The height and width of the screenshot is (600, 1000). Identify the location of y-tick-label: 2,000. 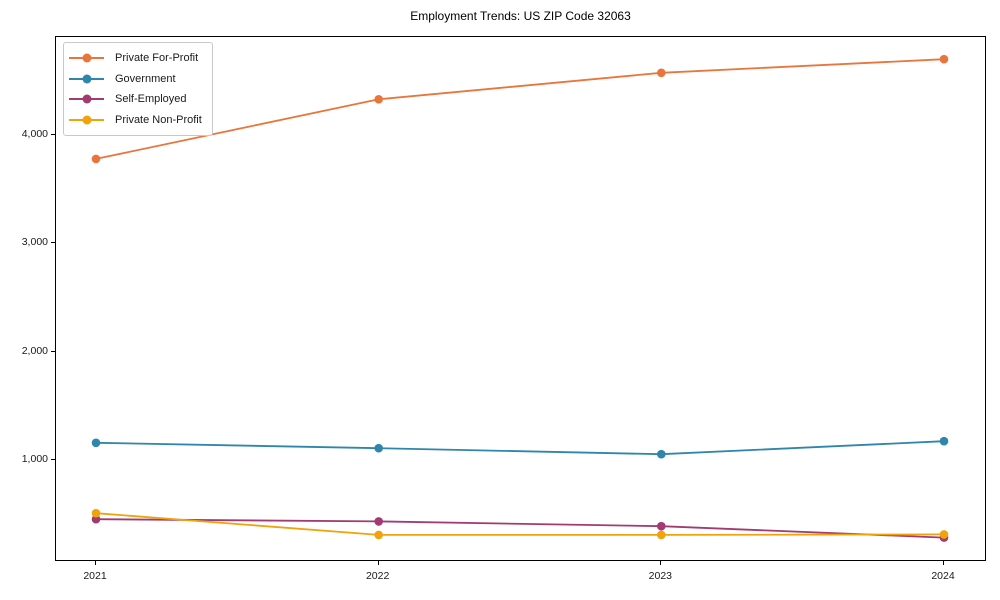
(34, 350).